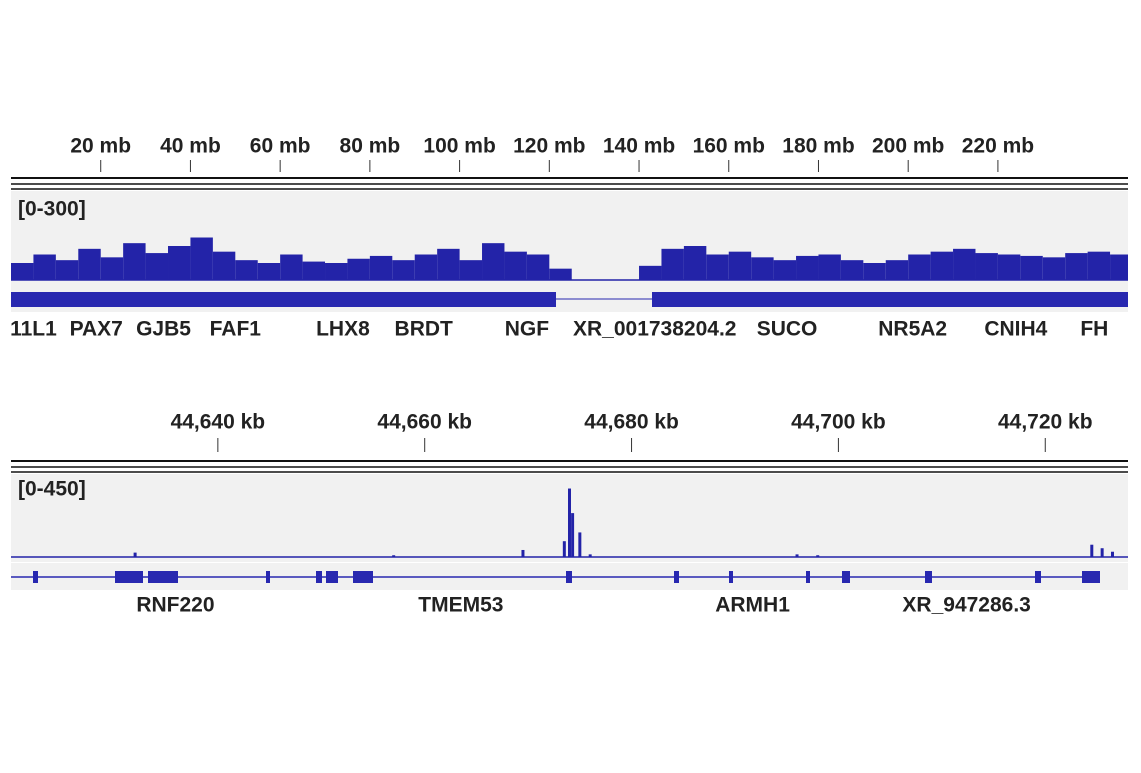 This screenshot has width=1141, height=773. Describe the element at coordinates (280, 146) in the screenshot. I see `x-tick-label: 60 mb` at that location.